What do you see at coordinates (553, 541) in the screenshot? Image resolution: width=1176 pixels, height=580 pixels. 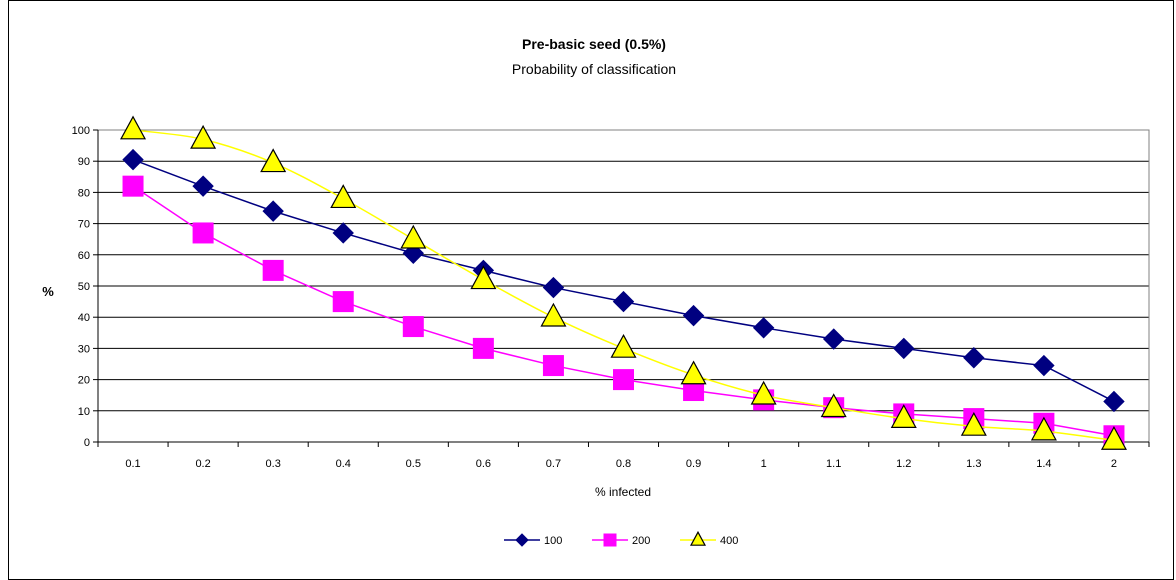 I see `legend-label: 100` at bounding box center [553, 541].